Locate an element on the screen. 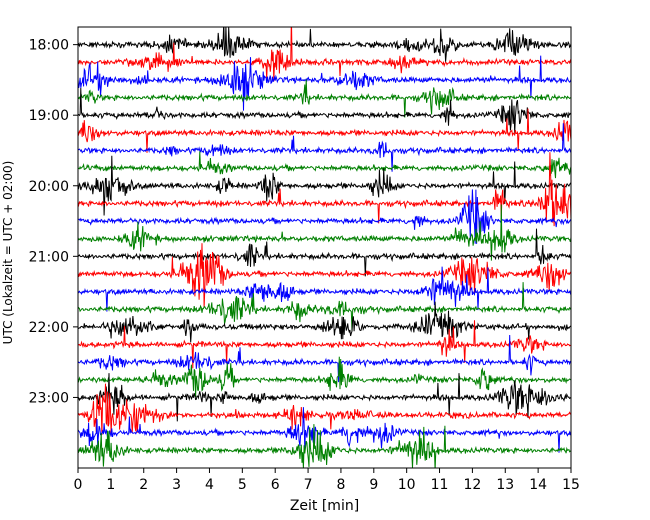 This screenshot has width=650, height=520. x-tick-label: 14 is located at coordinates (538, 485).